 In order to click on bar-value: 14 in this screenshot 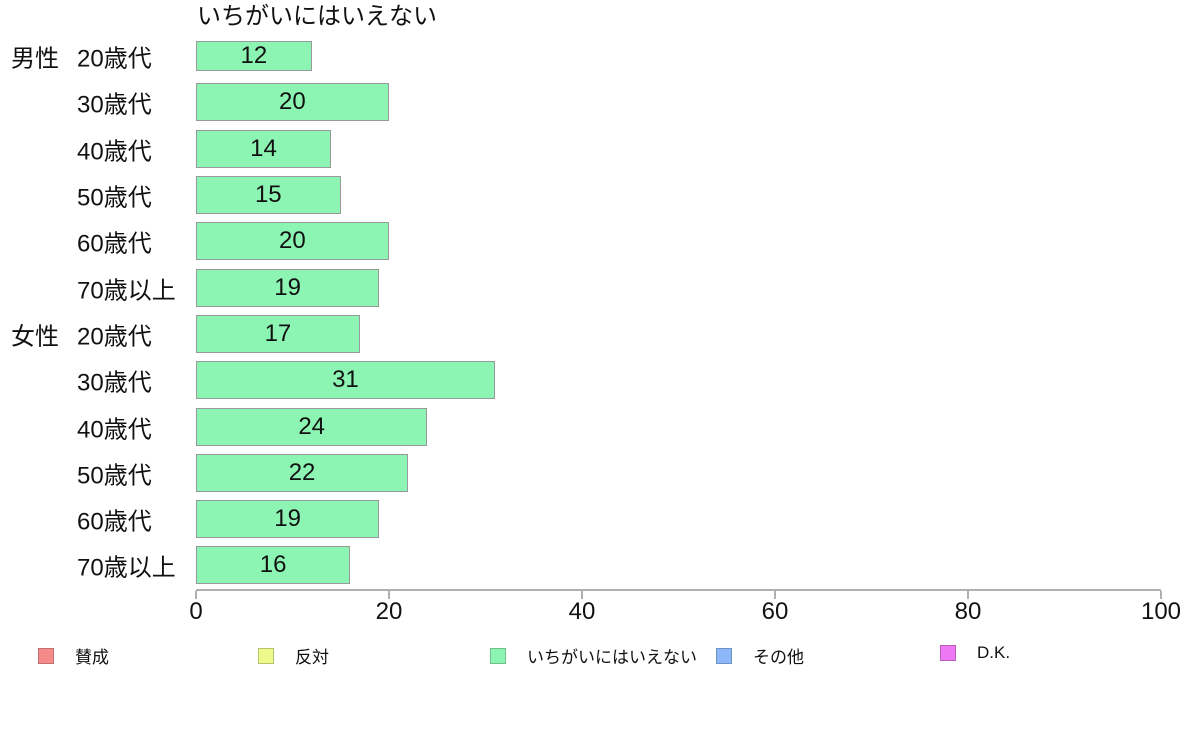, I will do `click(263, 148)`.